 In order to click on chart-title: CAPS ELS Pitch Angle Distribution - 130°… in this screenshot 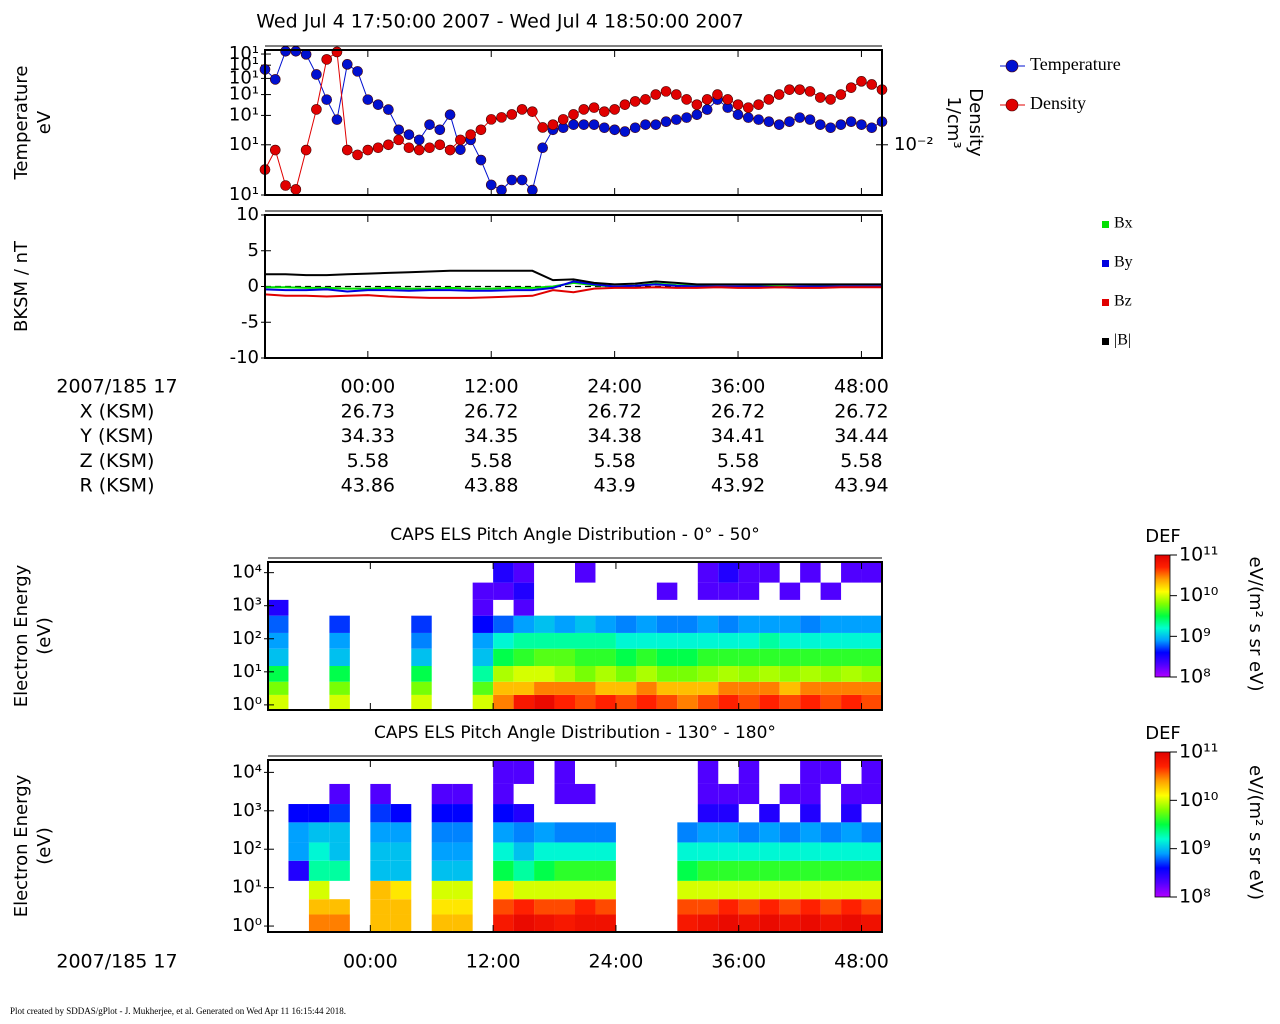, I will do `click(575, 733)`.